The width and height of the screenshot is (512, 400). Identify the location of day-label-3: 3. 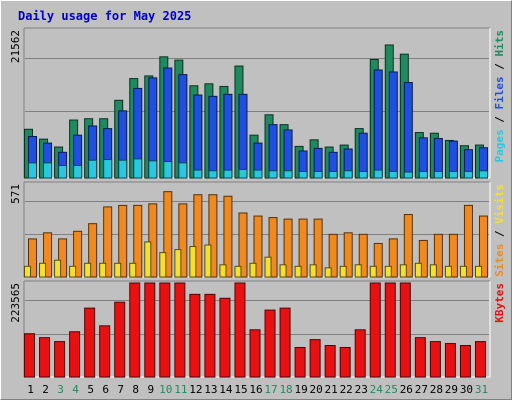
(60, 389).